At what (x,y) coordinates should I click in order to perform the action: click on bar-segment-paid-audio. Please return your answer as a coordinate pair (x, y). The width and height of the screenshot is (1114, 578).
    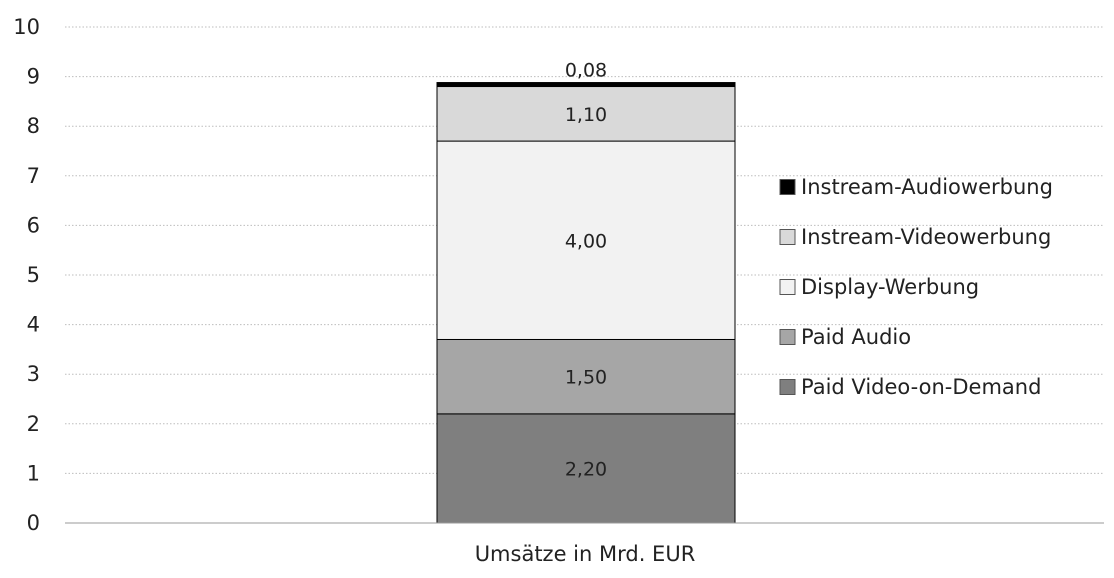
    Looking at the image, I should click on (586, 376).